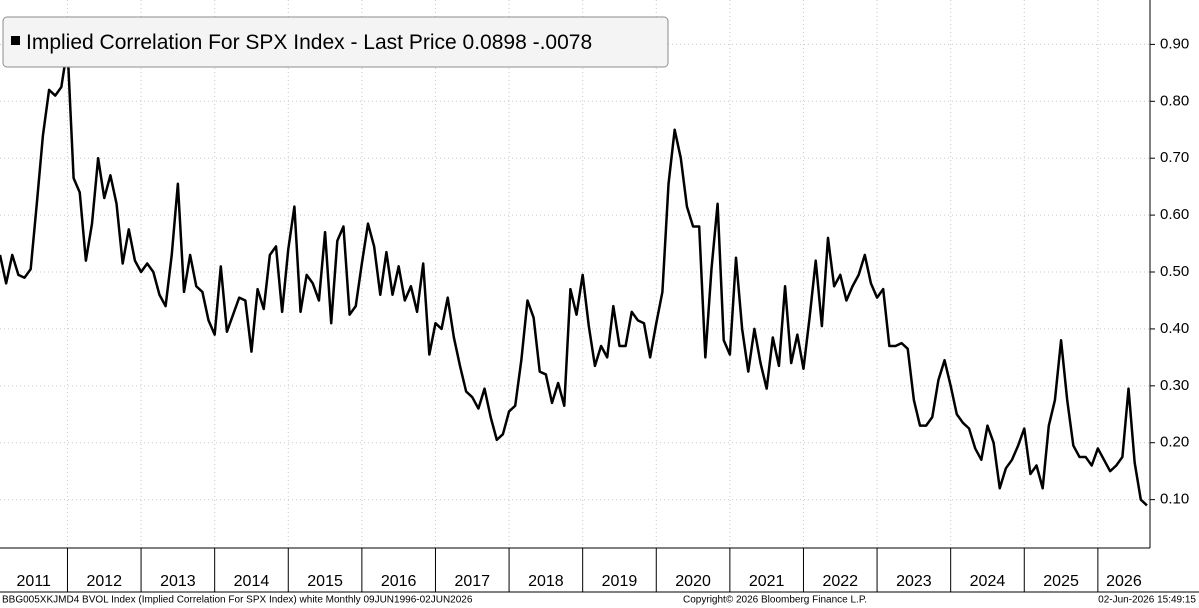 This screenshot has width=1199, height=608. What do you see at coordinates (1174, 100) in the screenshot?
I see `y-tick-label: 0.80` at bounding box center [1174, 100].